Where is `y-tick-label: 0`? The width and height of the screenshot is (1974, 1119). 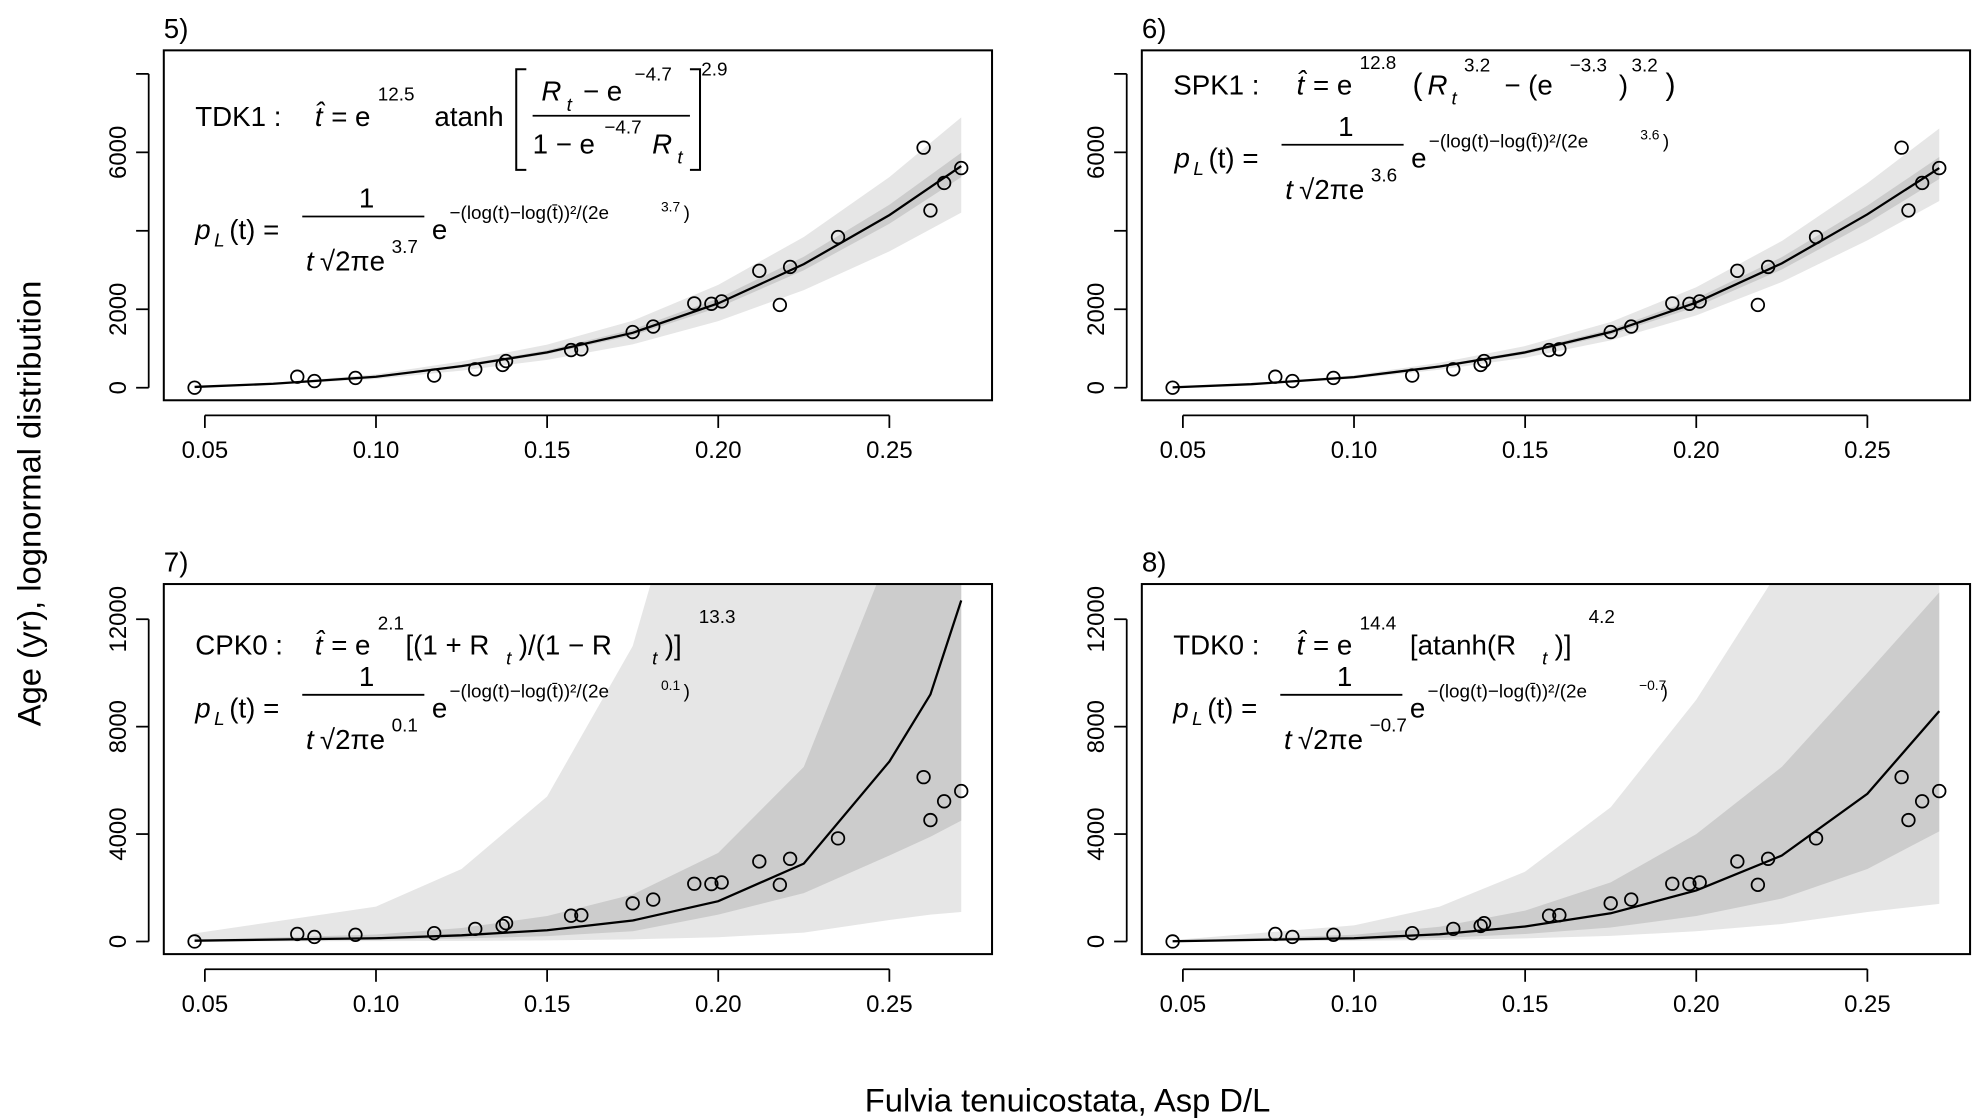 y-tick-label: 0 is located at coordinates (1096, 941).